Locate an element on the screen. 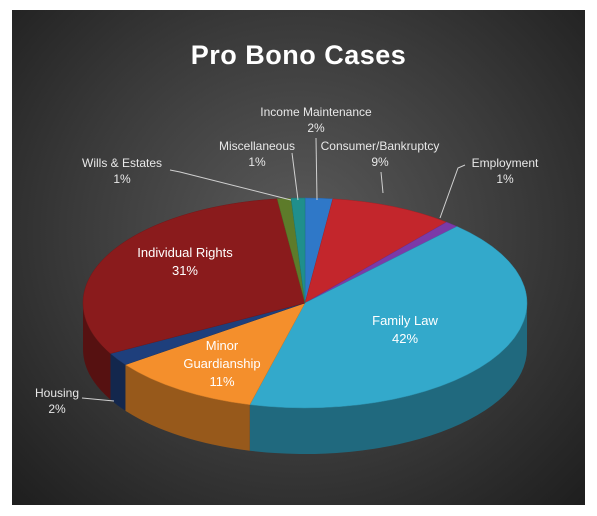  data-label: Employment 1% is located at coordinates (505, 171).